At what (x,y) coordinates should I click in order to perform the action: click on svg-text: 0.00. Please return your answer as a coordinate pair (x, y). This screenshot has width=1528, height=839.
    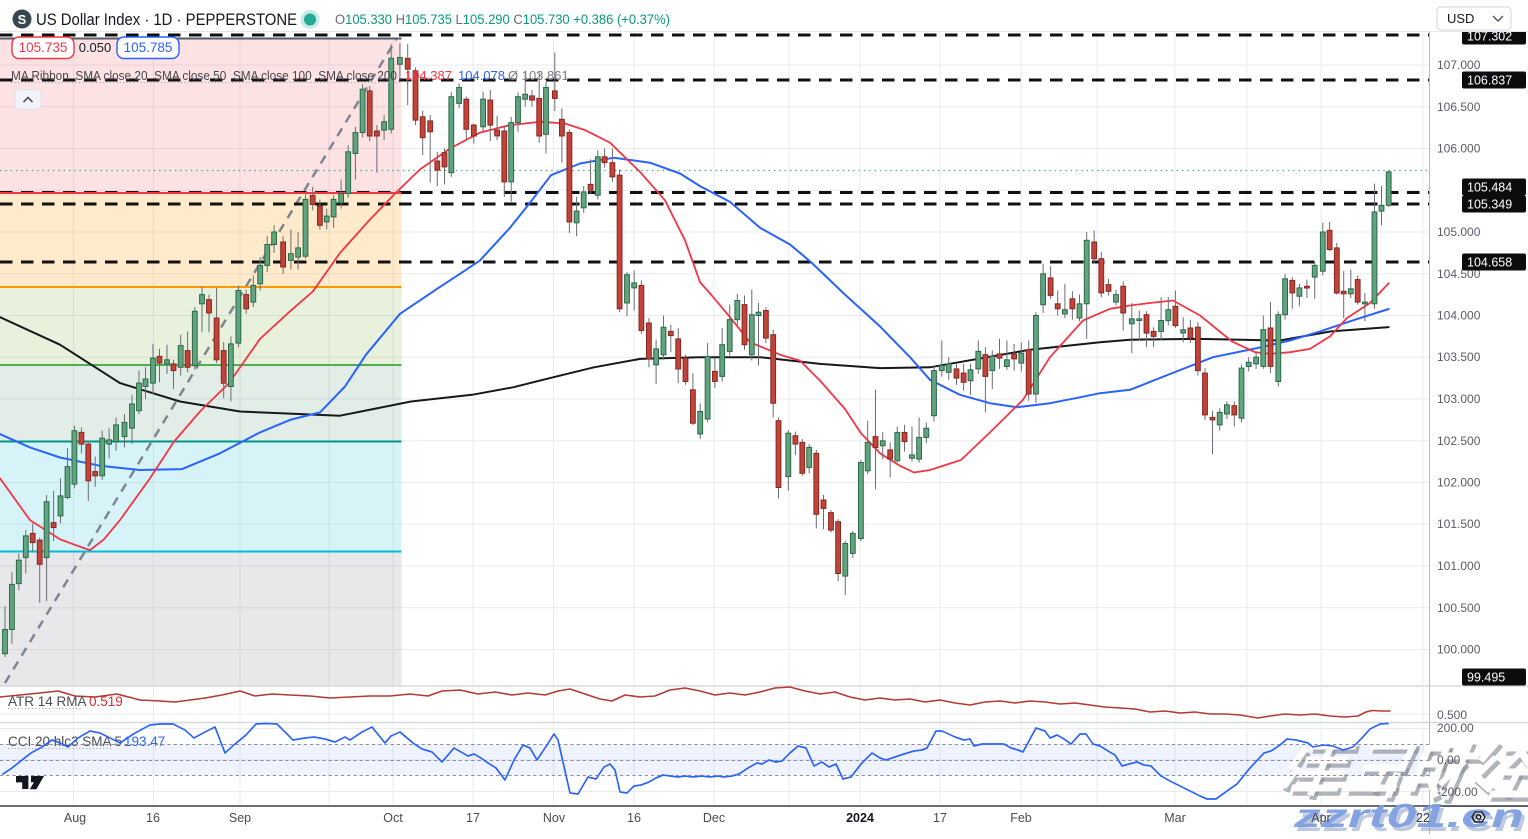
    Looking at the image, I should click on (1449, 760).